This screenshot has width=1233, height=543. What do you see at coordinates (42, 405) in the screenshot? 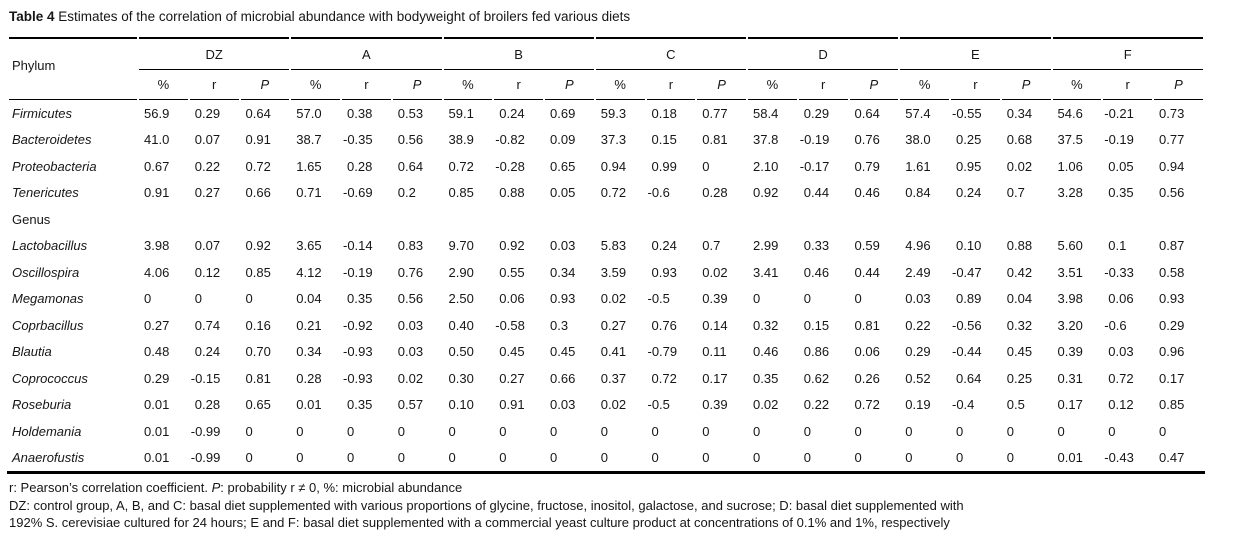
I see `taxon-name: Roseburia` at bounding box center [42, 405].